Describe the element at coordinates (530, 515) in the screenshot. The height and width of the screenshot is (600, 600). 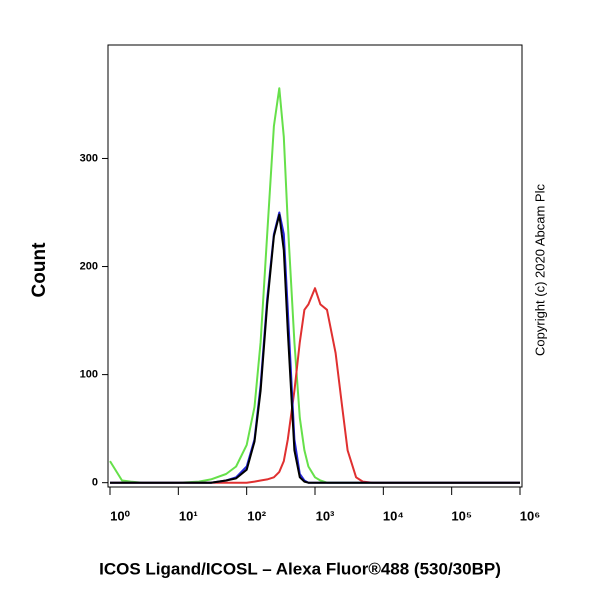
I see `x-tick-label: 10⁶` at that location.